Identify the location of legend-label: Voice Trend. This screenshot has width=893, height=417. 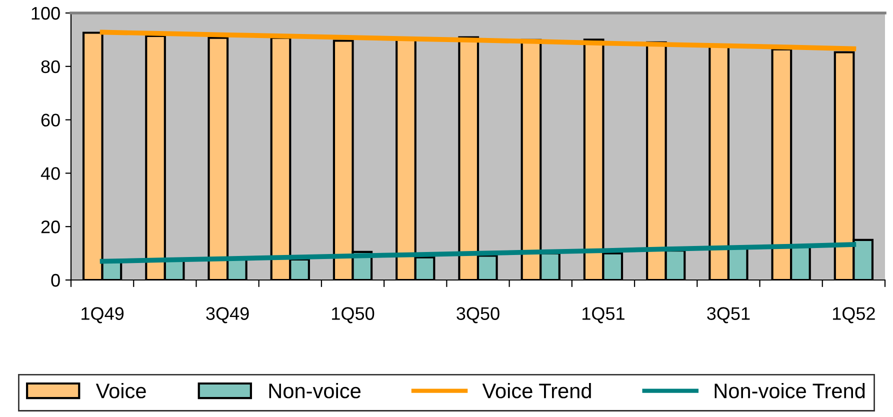
(536, 390).